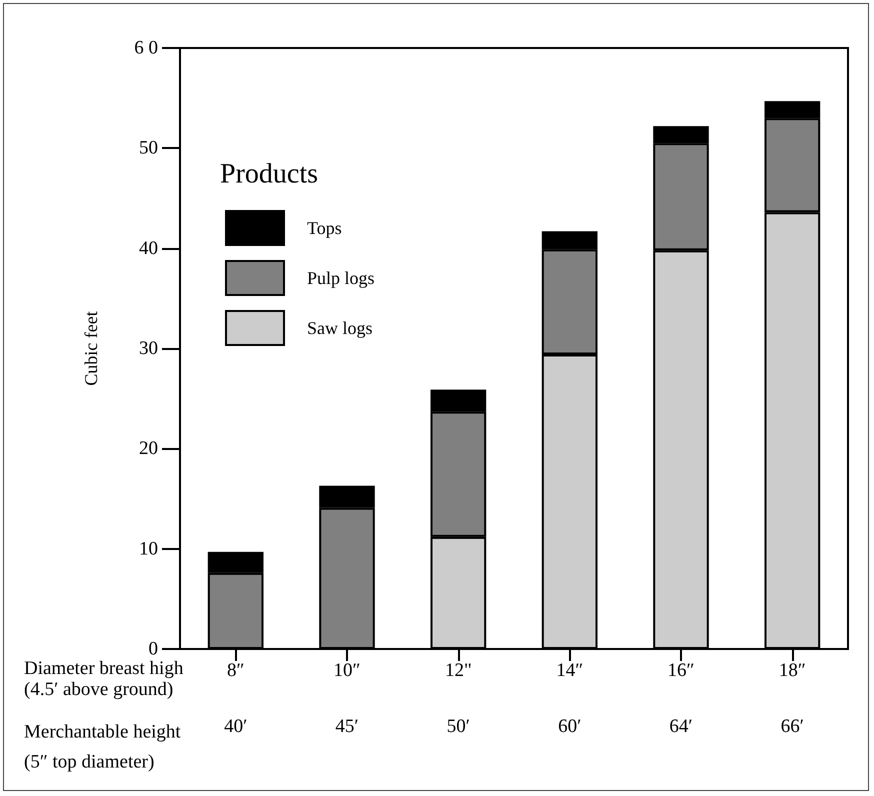  Describe the element at coordinates (91, 348) in the screenshot. I see `y-axis-title: Cubic feet` at that location.